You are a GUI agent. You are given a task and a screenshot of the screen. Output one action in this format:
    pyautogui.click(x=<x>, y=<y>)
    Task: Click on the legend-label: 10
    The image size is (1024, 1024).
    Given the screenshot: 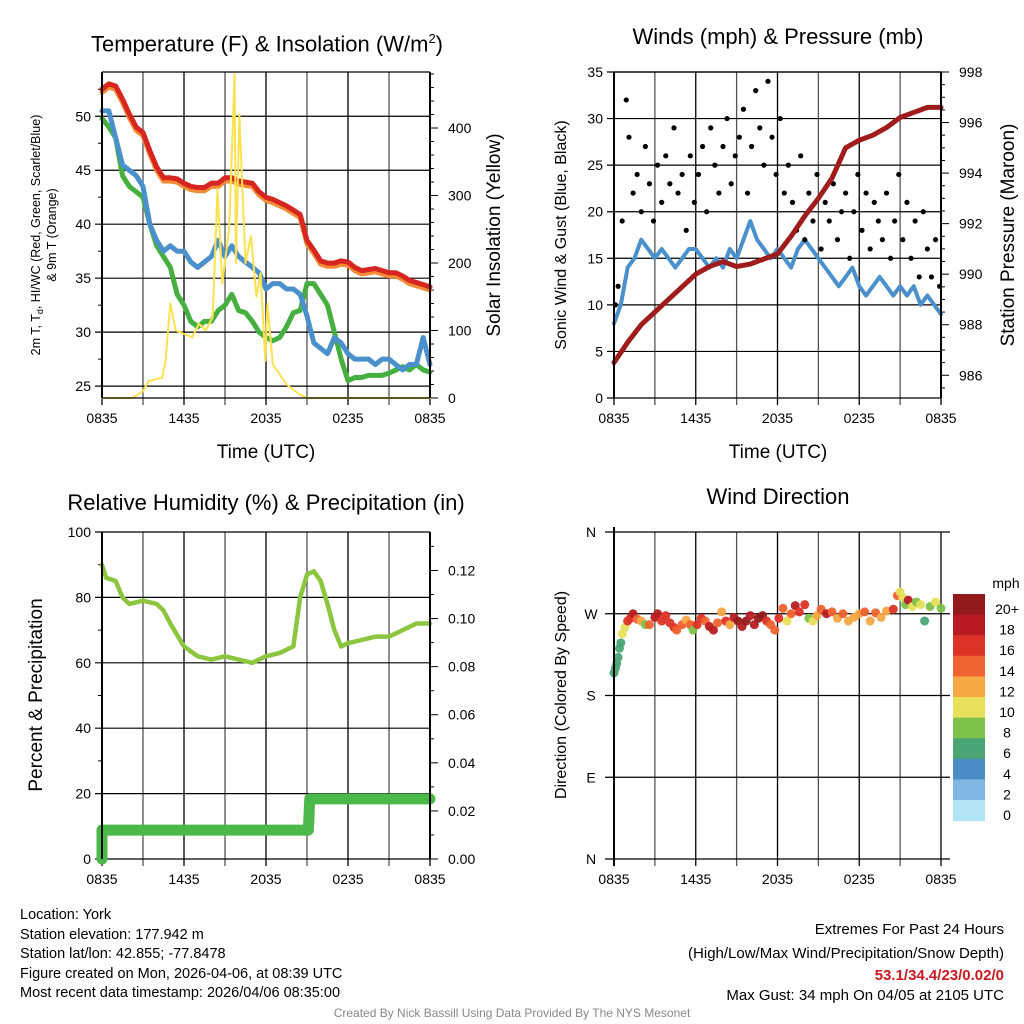 What is the action you would take?
    pyautogui.click(x=1007, y=712)
    